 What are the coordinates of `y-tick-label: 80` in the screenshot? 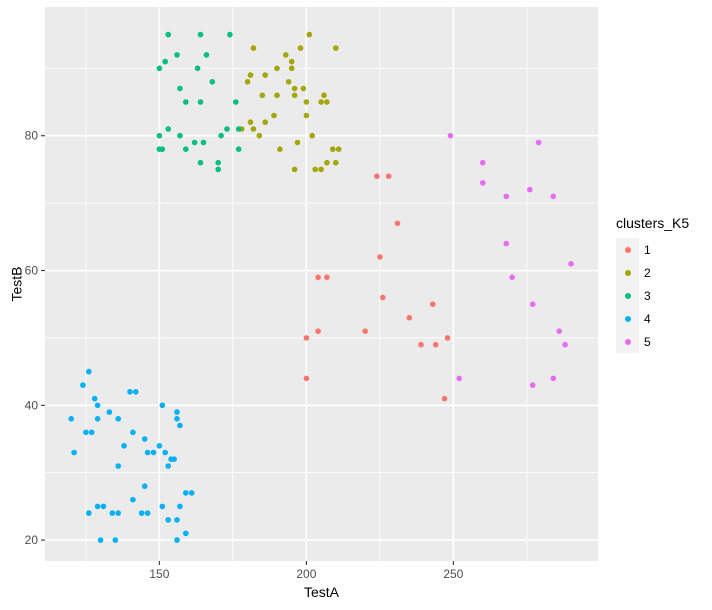 It's located at (32, 136).